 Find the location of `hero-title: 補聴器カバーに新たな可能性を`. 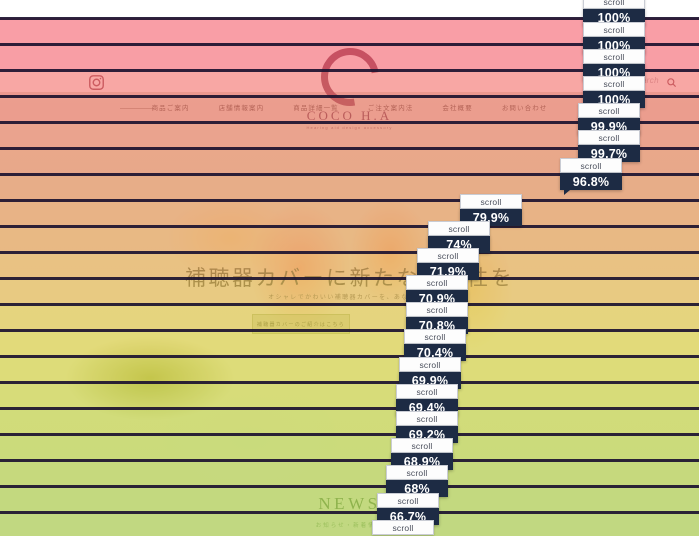

hero-title: 補聴器カバーに新たな可能性を is located at coordinates (349, 278).